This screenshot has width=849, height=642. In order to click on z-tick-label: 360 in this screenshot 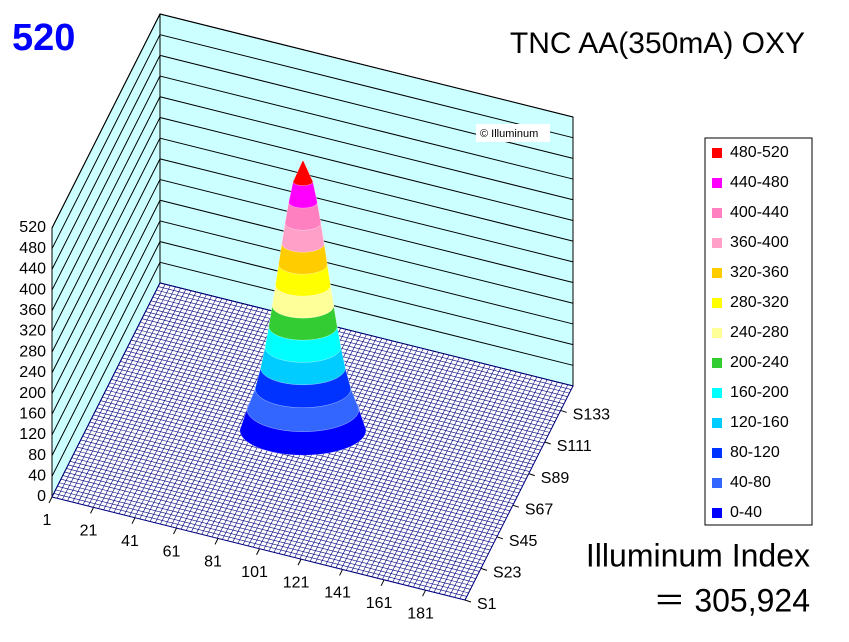, I will do `click(32, 310)`.